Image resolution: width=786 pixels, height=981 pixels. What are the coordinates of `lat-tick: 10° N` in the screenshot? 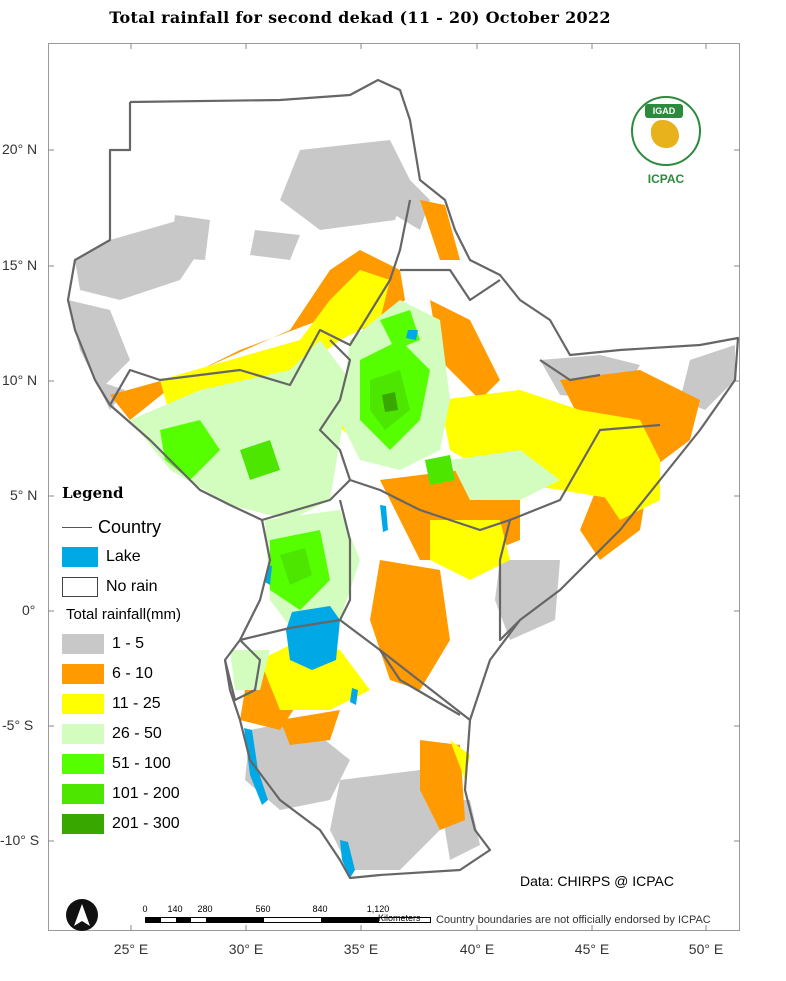 It's located at (20, 380).